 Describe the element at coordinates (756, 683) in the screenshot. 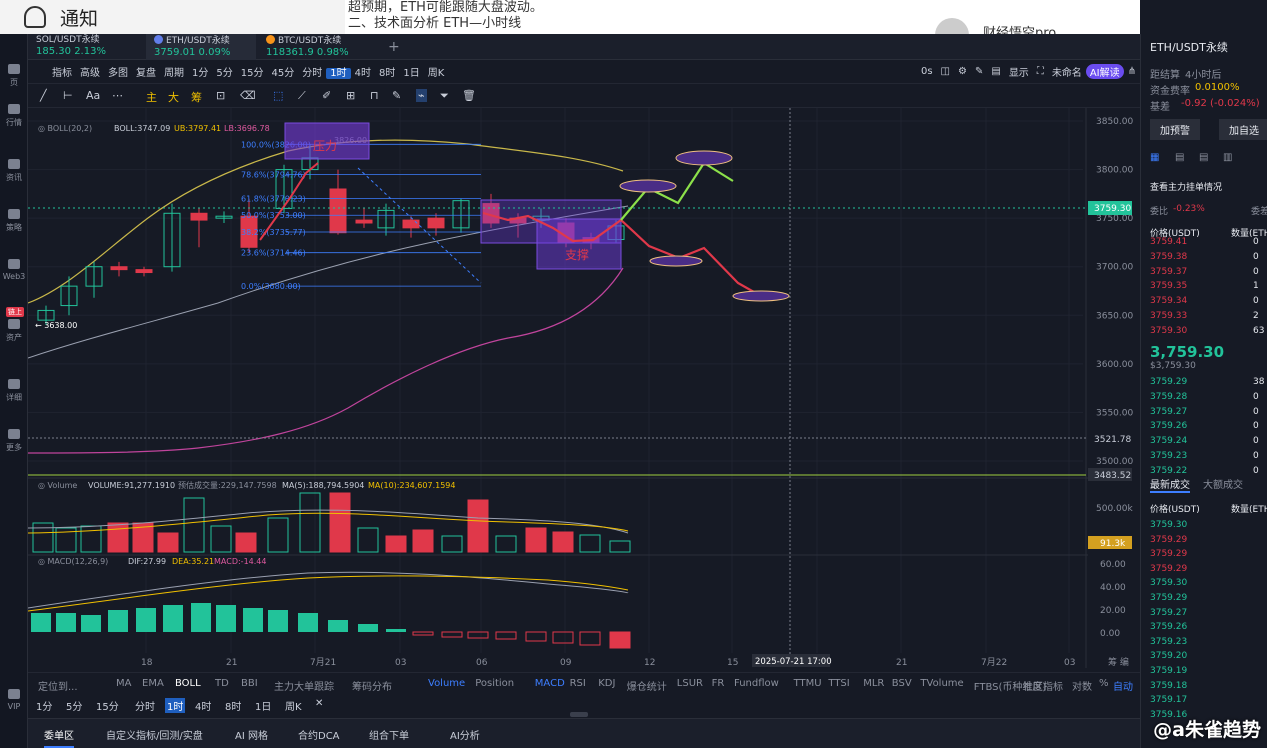

I see `indicator-tab: Fundflow` at that location.